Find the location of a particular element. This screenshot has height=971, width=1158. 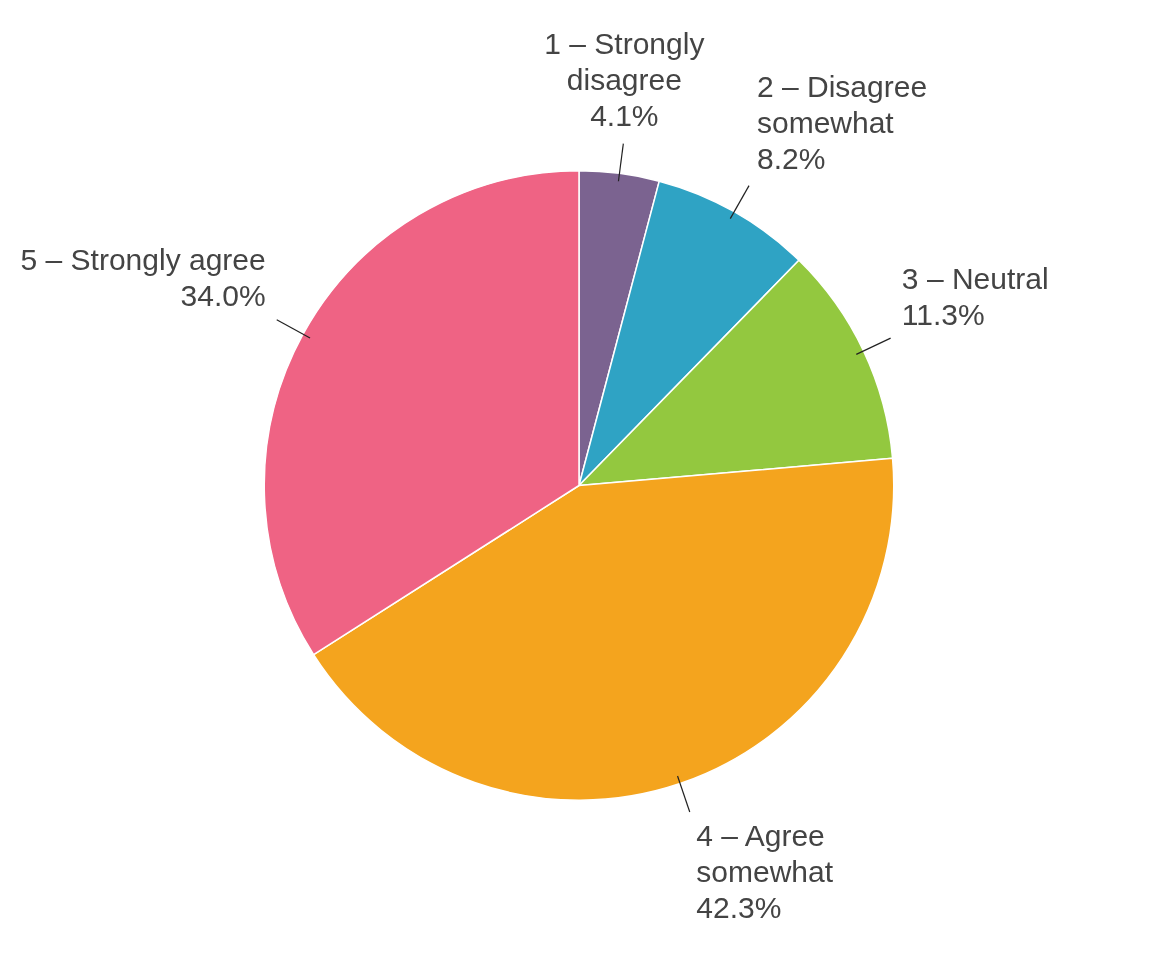

data-label: 42.3% is located at coordinates (739, 907).